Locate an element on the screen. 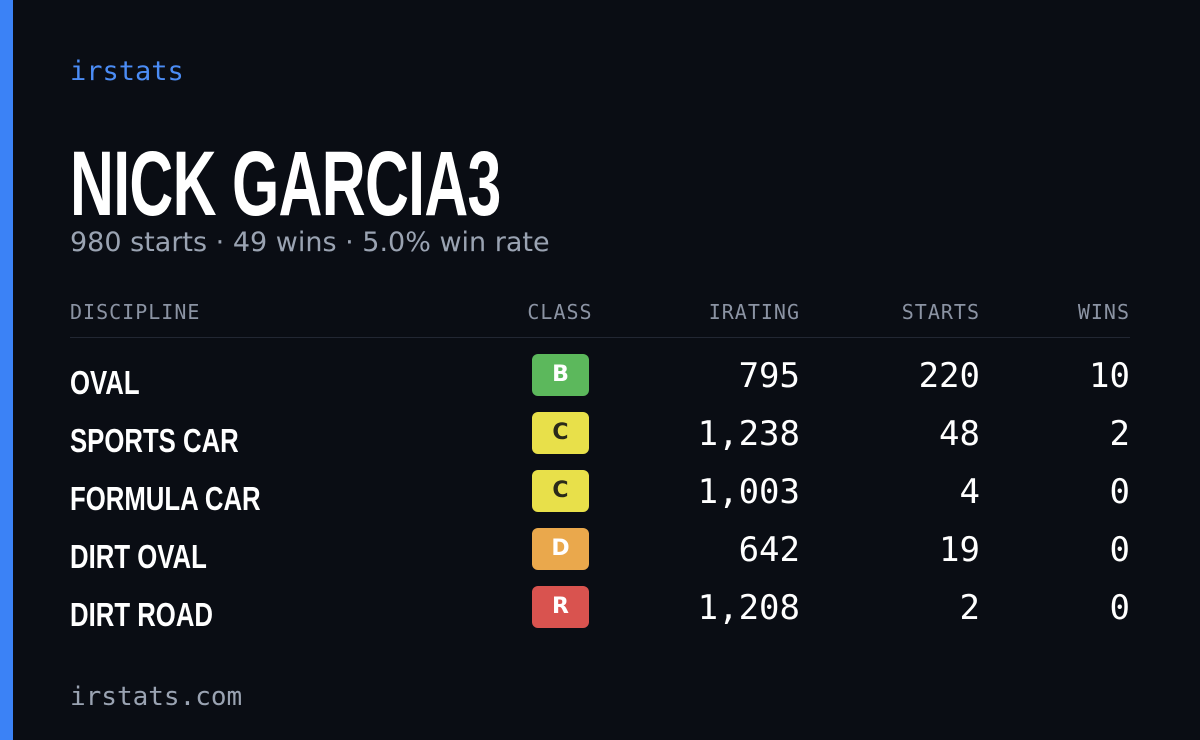  discipline: OVAL is located at coordinates (105, 382).